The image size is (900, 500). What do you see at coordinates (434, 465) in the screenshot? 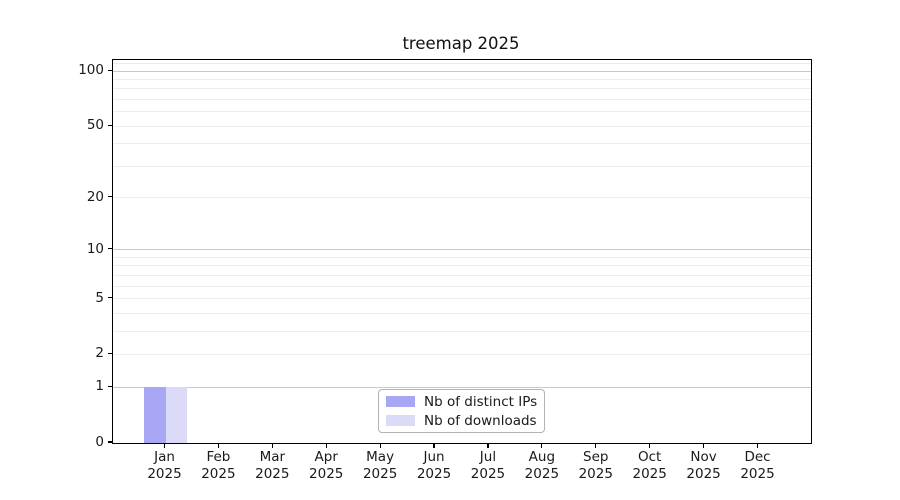
I see `x-axis-tick-label: Jun 2025` at bounding box center [434, 465].